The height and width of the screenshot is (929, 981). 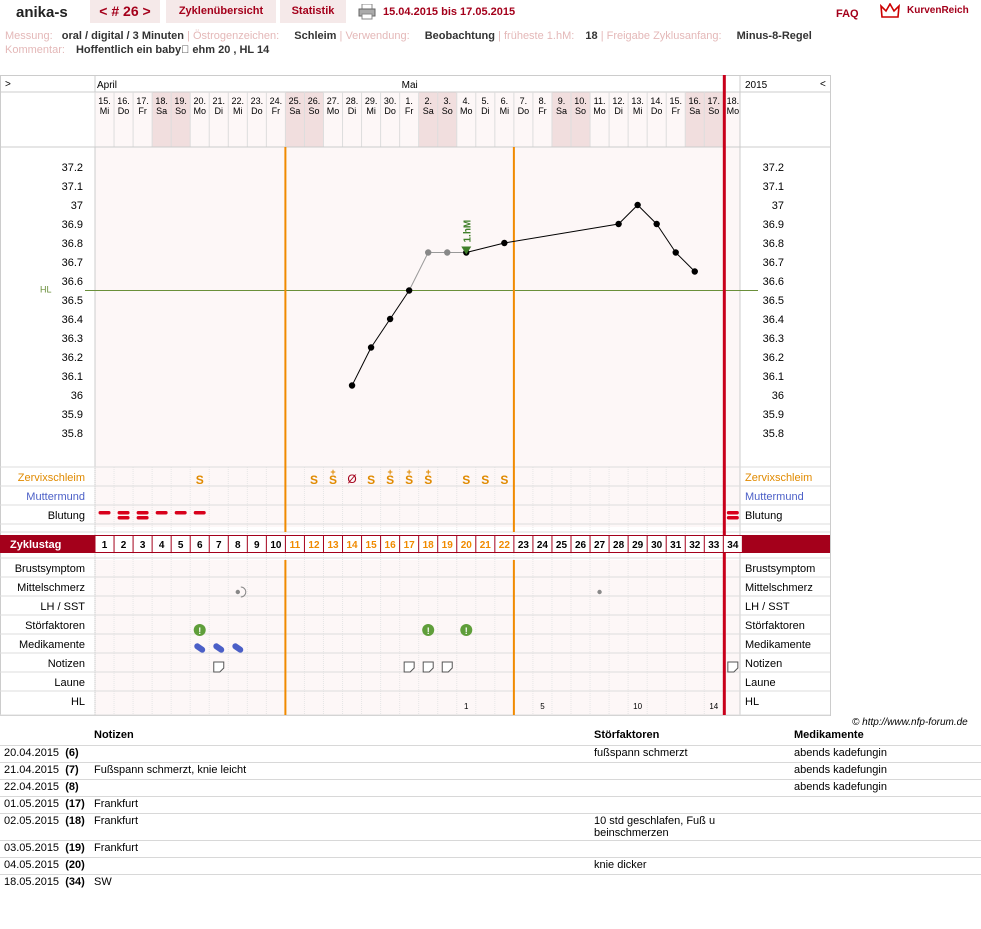 What do you see at coordinates (123, 101) in the screenshot?
I see `day-date: 16.` at bounding box center [123, 101].